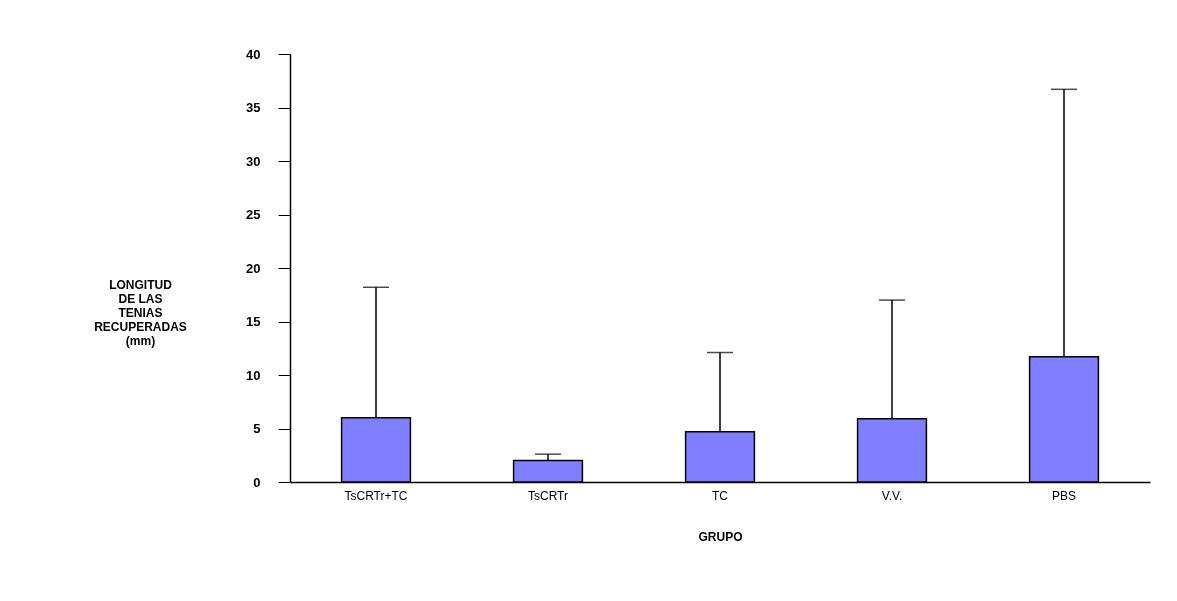 Image resolution: width=1177 pixels, height=601 pixels. What do you see at coordinates (376, 495) in the screenshot?
I see `x-tick-label: TsCRTr+TC` at bounding box center [376, 495].